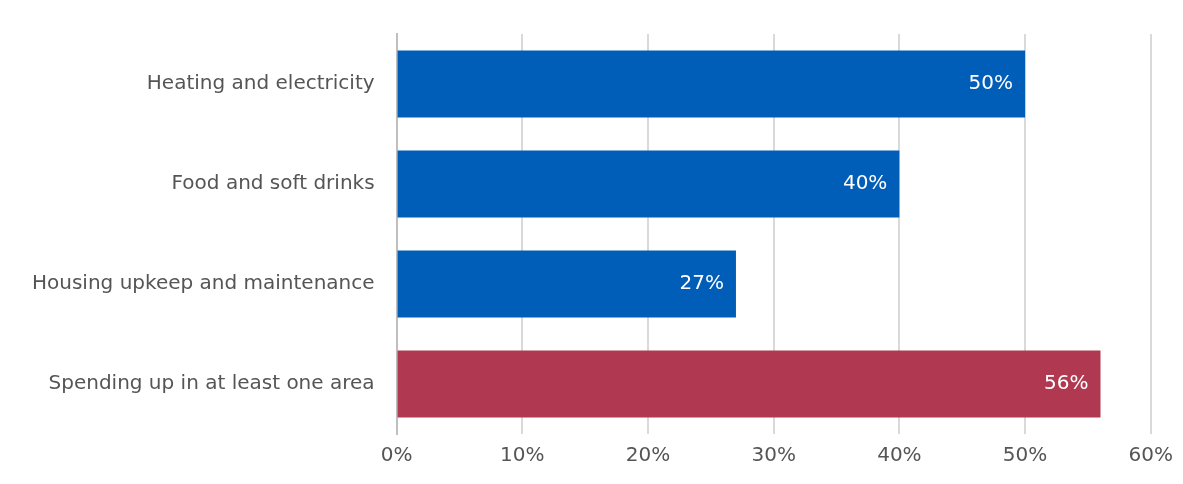 The height and width of the screenshot is (484, 1183). Describe the element at coordinates (203, 282) in the screenshot. I see `y-tick-label: Housing upkeep and maintenance` at that location.